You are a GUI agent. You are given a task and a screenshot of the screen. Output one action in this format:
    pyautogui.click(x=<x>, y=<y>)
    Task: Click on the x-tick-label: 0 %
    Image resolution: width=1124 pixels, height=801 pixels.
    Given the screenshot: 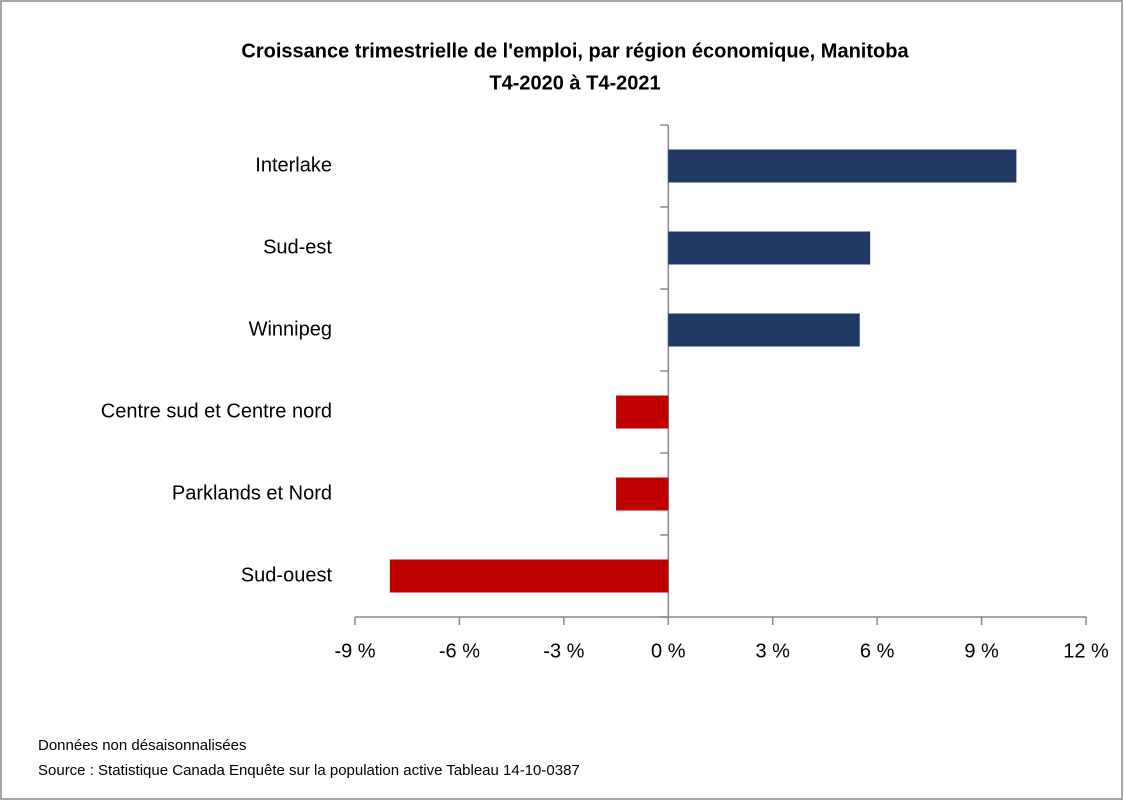 What is the action you would take?
    pyautogui.click(x=668, y=651)
    